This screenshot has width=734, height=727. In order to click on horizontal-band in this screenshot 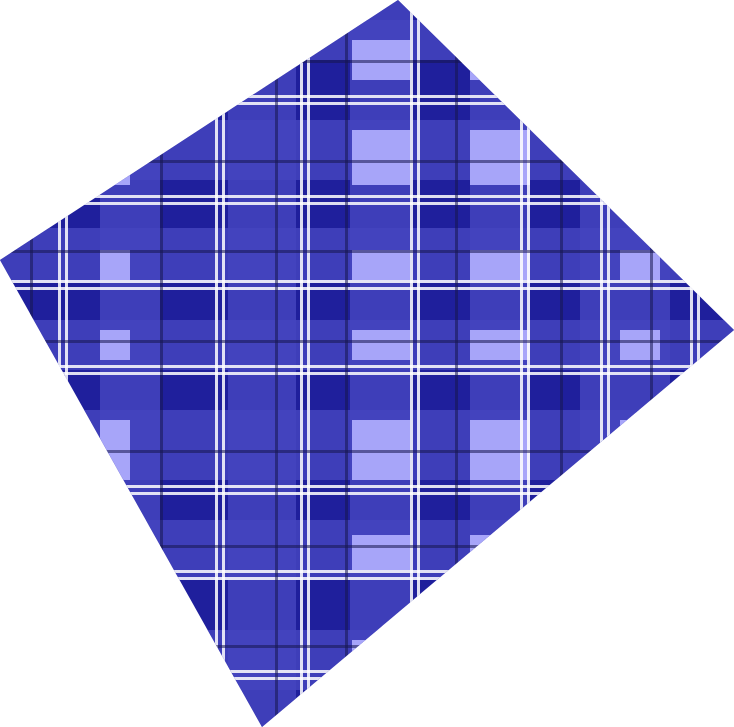, I will do `click(367, 660)`.